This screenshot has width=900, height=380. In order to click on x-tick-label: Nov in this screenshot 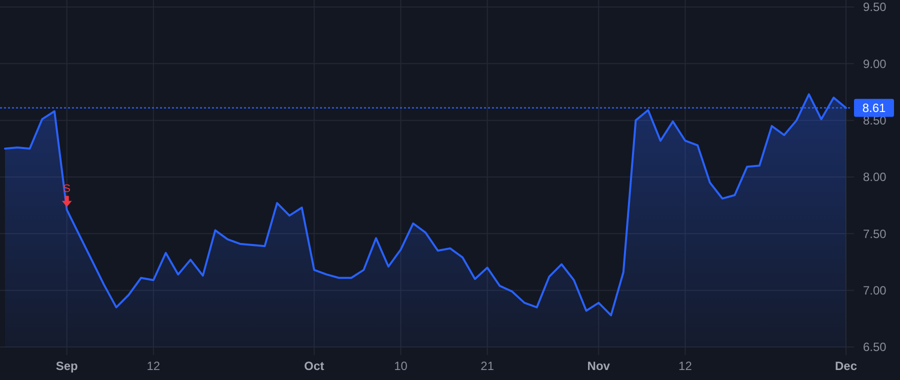, I will do `click(598, 366)`.